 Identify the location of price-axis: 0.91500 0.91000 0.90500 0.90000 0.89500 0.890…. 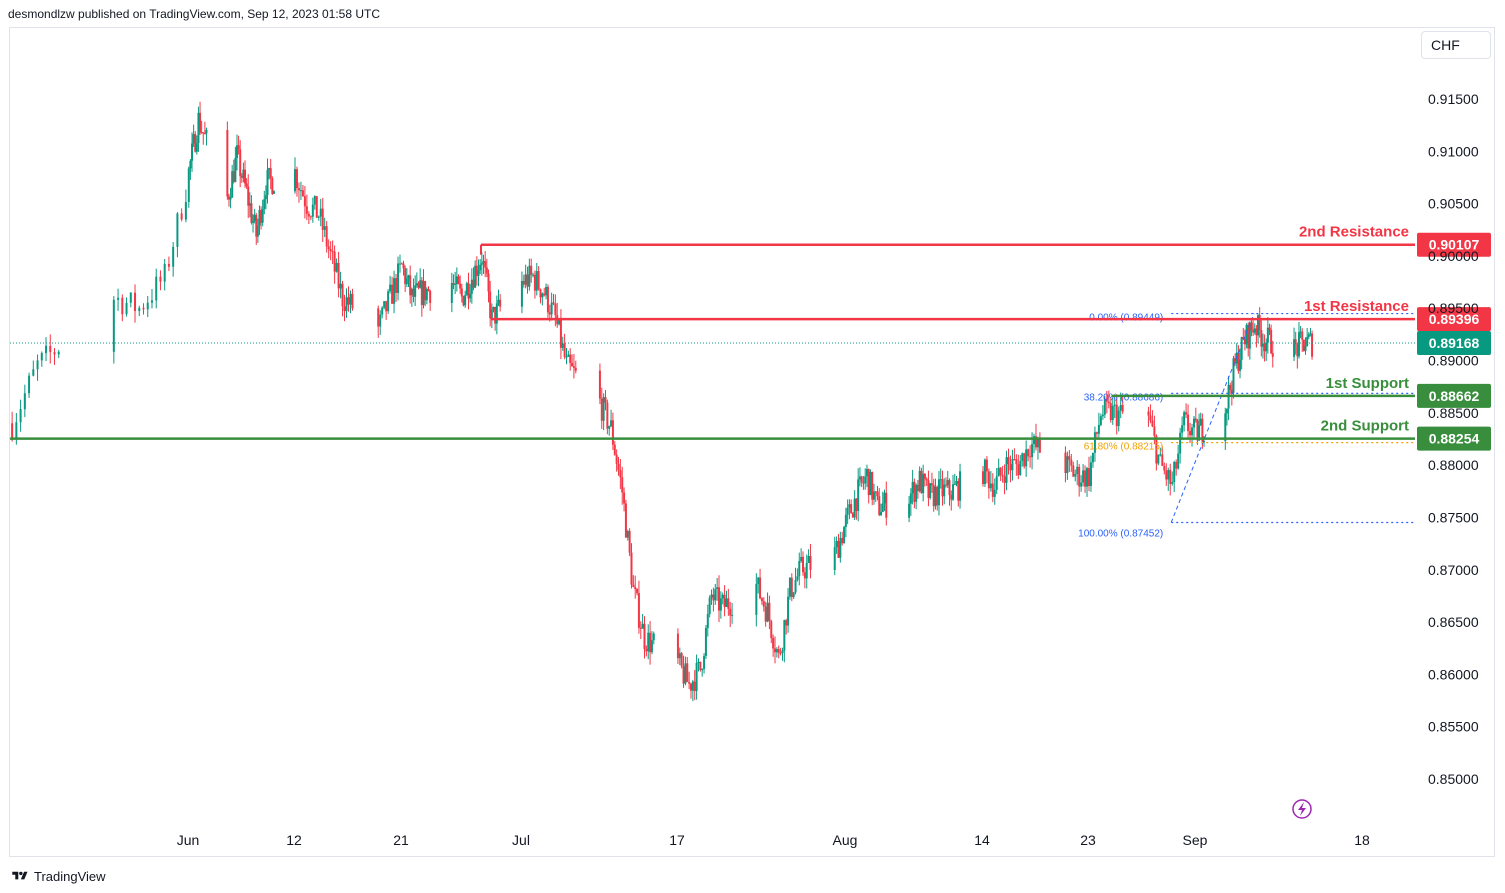
(1453, 439).